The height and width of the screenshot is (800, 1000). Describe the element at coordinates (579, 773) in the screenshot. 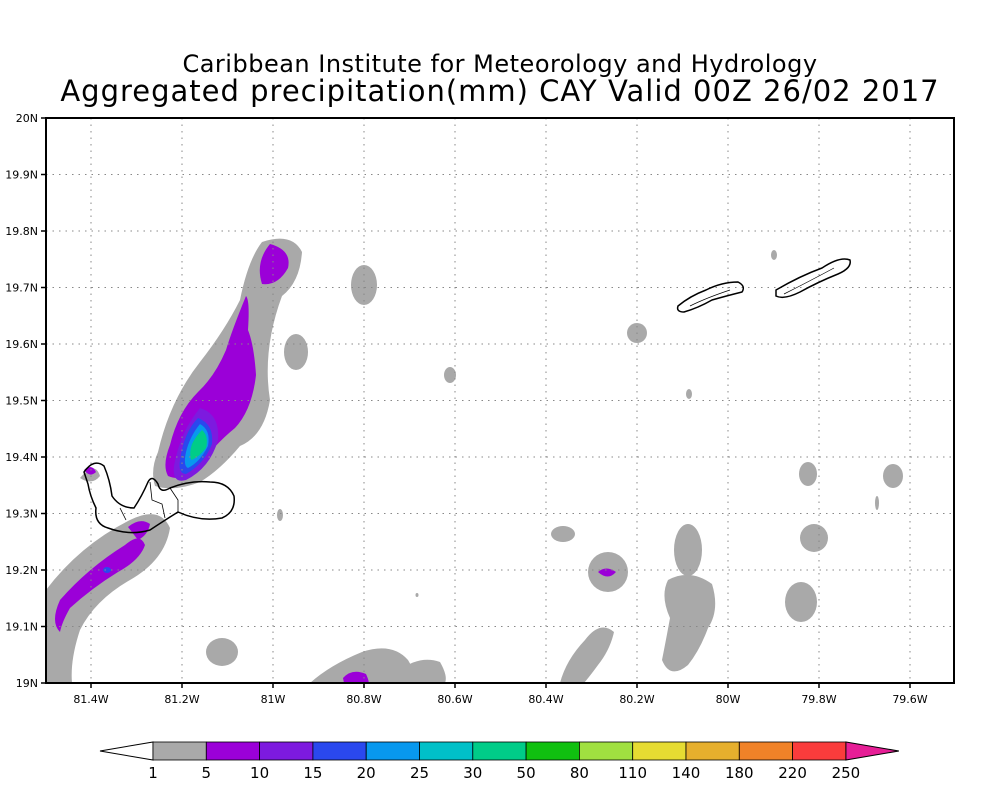

I see `colorbar-label: 80` at that location.